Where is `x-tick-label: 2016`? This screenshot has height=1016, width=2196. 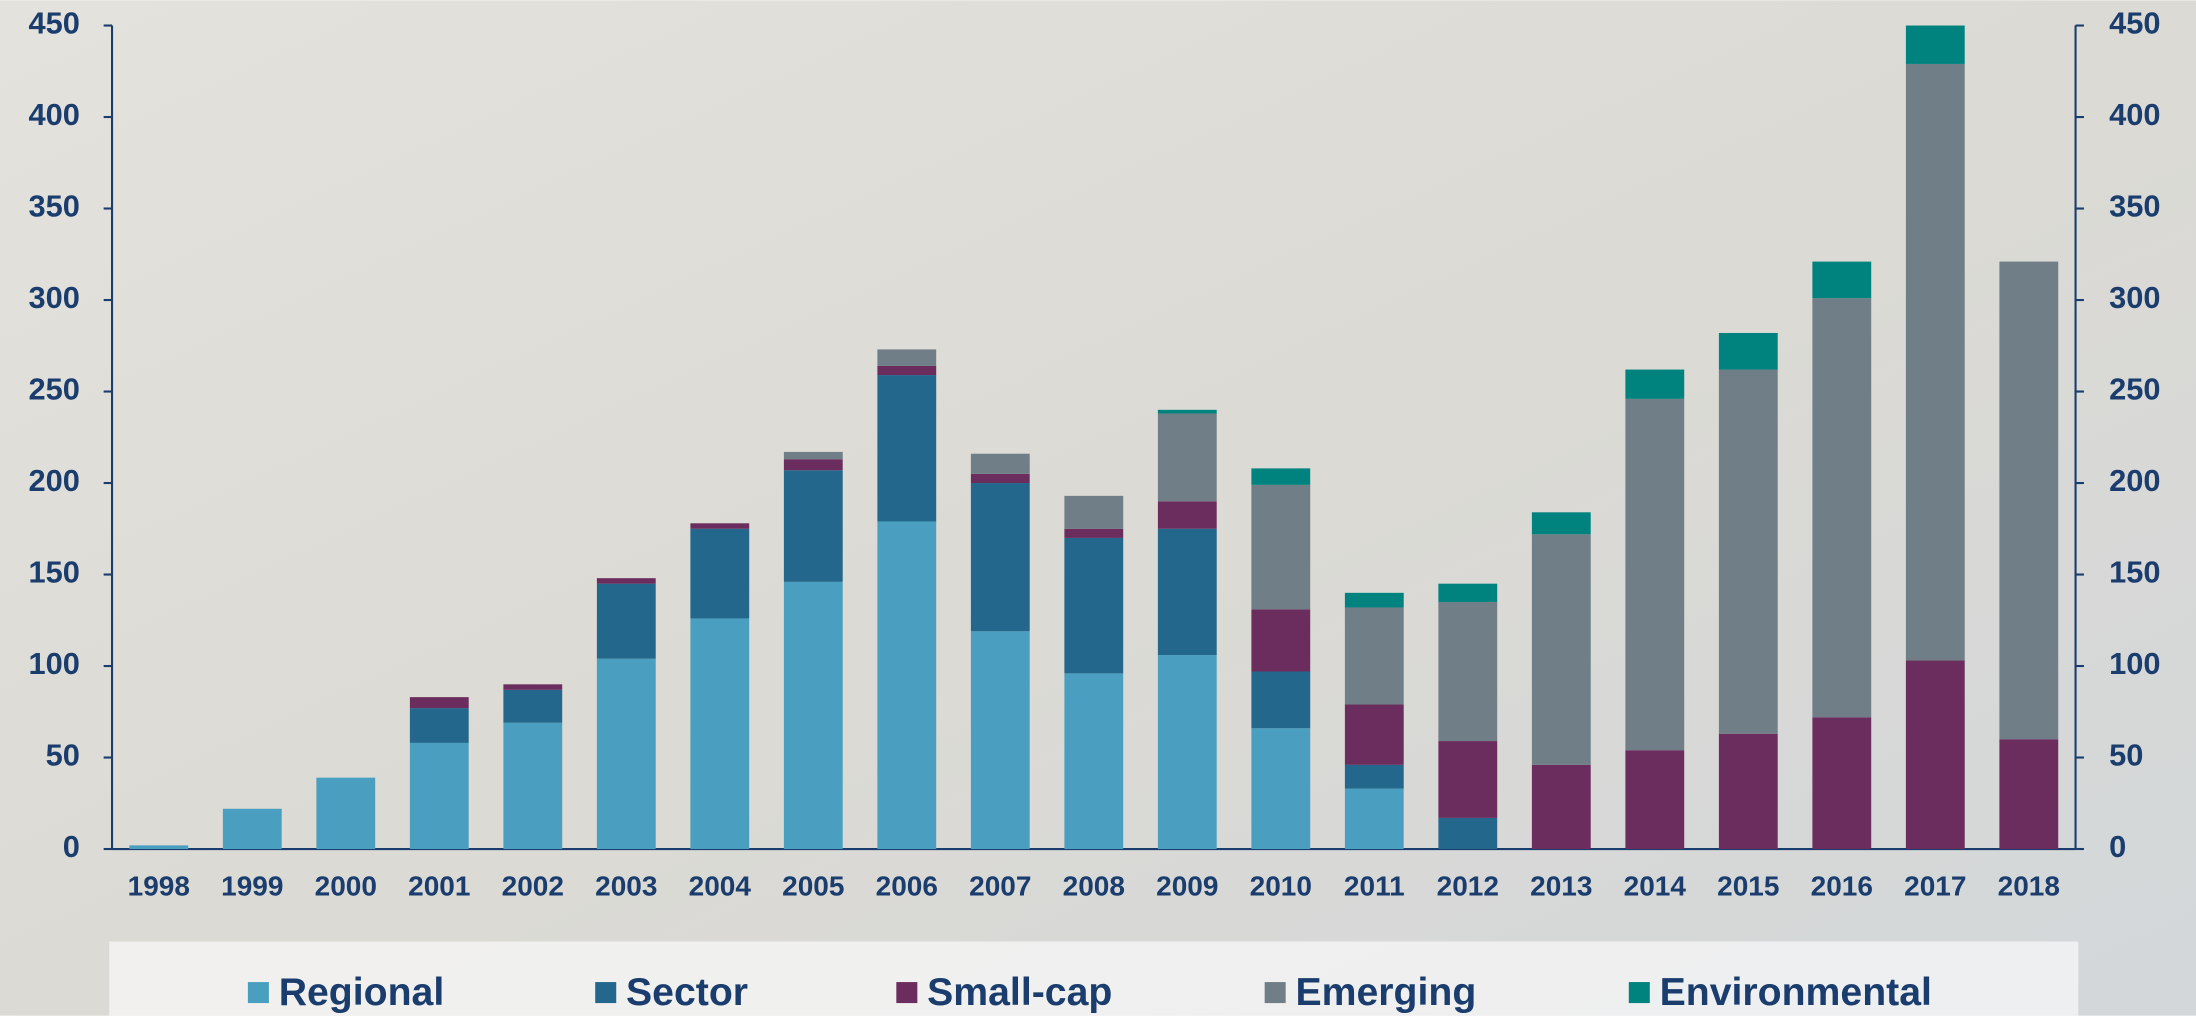
x-tick-label: 2016 is located at coordinates (1842, 886).